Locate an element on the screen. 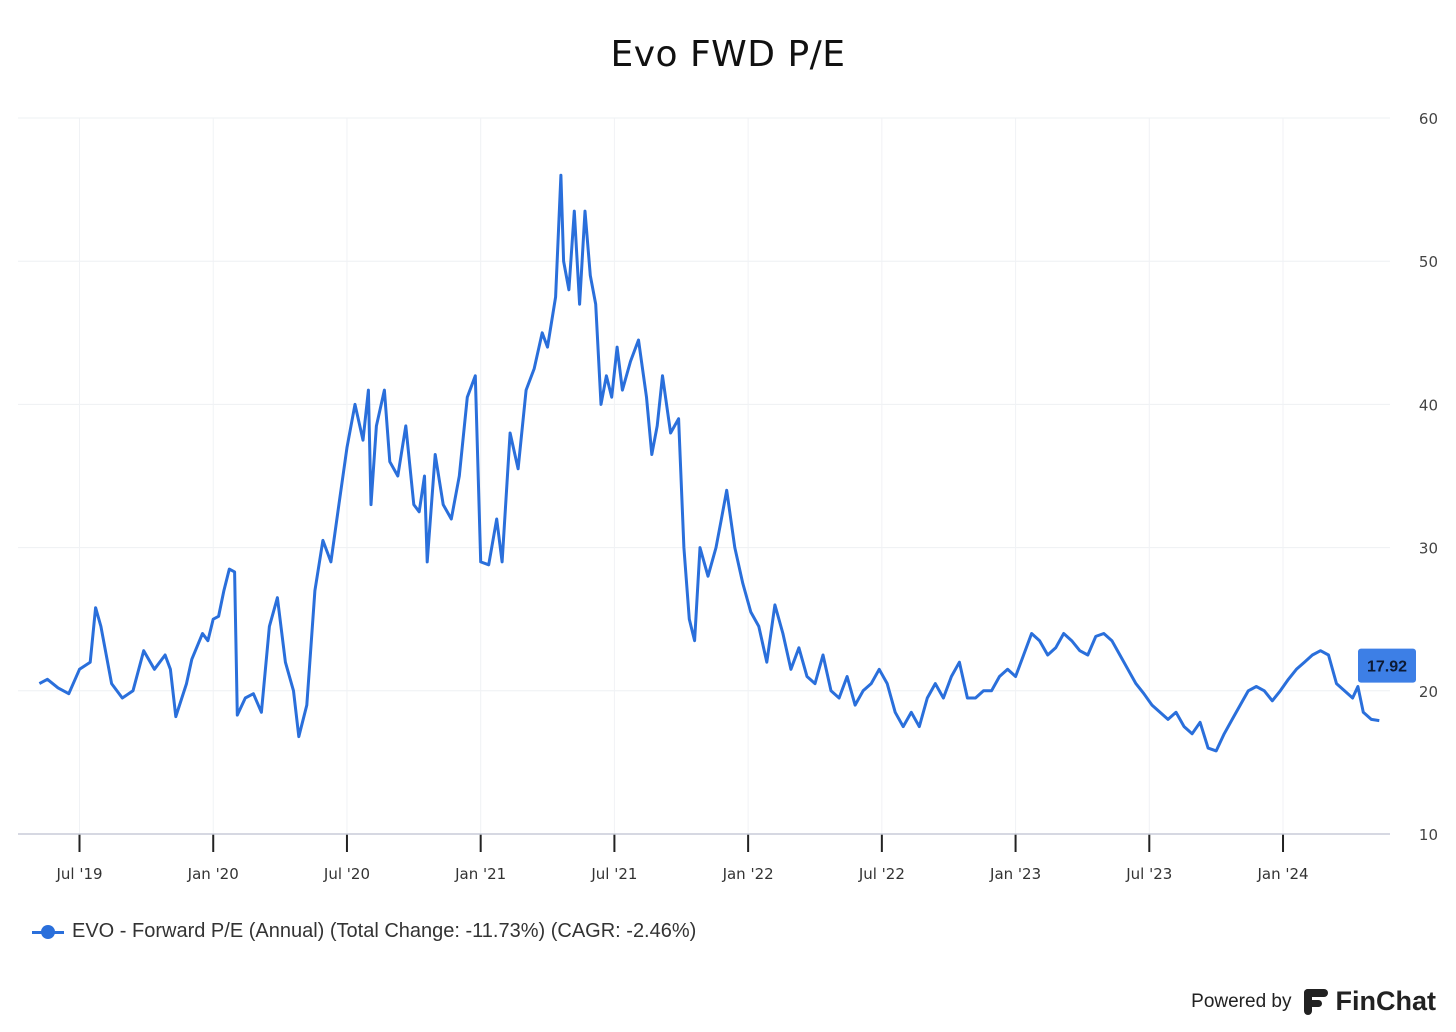  legend-dot is located at coordinates (48, 931).